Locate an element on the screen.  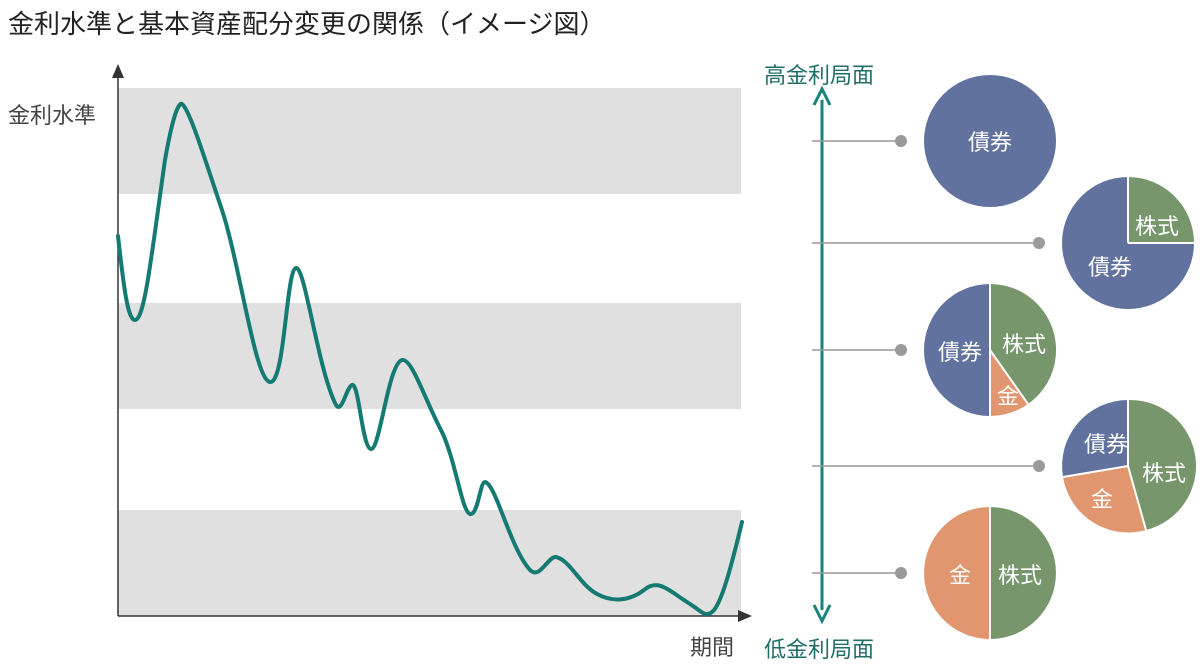
allocation-pie-low-2: 債券 株式 金 is located at coordinates (1129, 466).